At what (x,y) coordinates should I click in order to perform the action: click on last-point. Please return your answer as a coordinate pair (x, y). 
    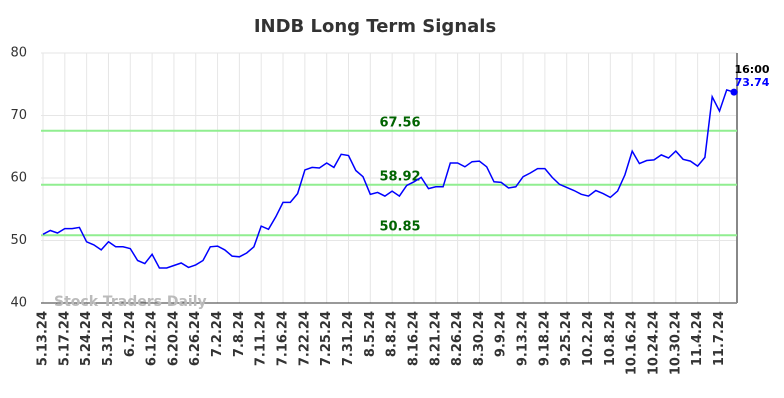
    Looking at the image, I should click on (734, 92).